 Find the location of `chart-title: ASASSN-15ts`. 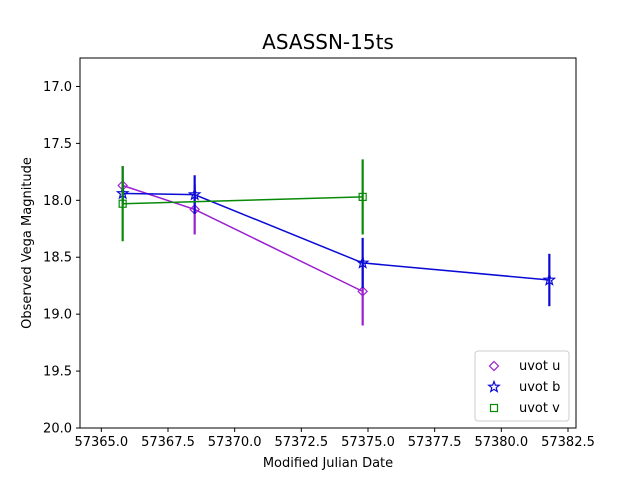

chart-title: ASASSN-15ts is located at coordinates (328, 42).